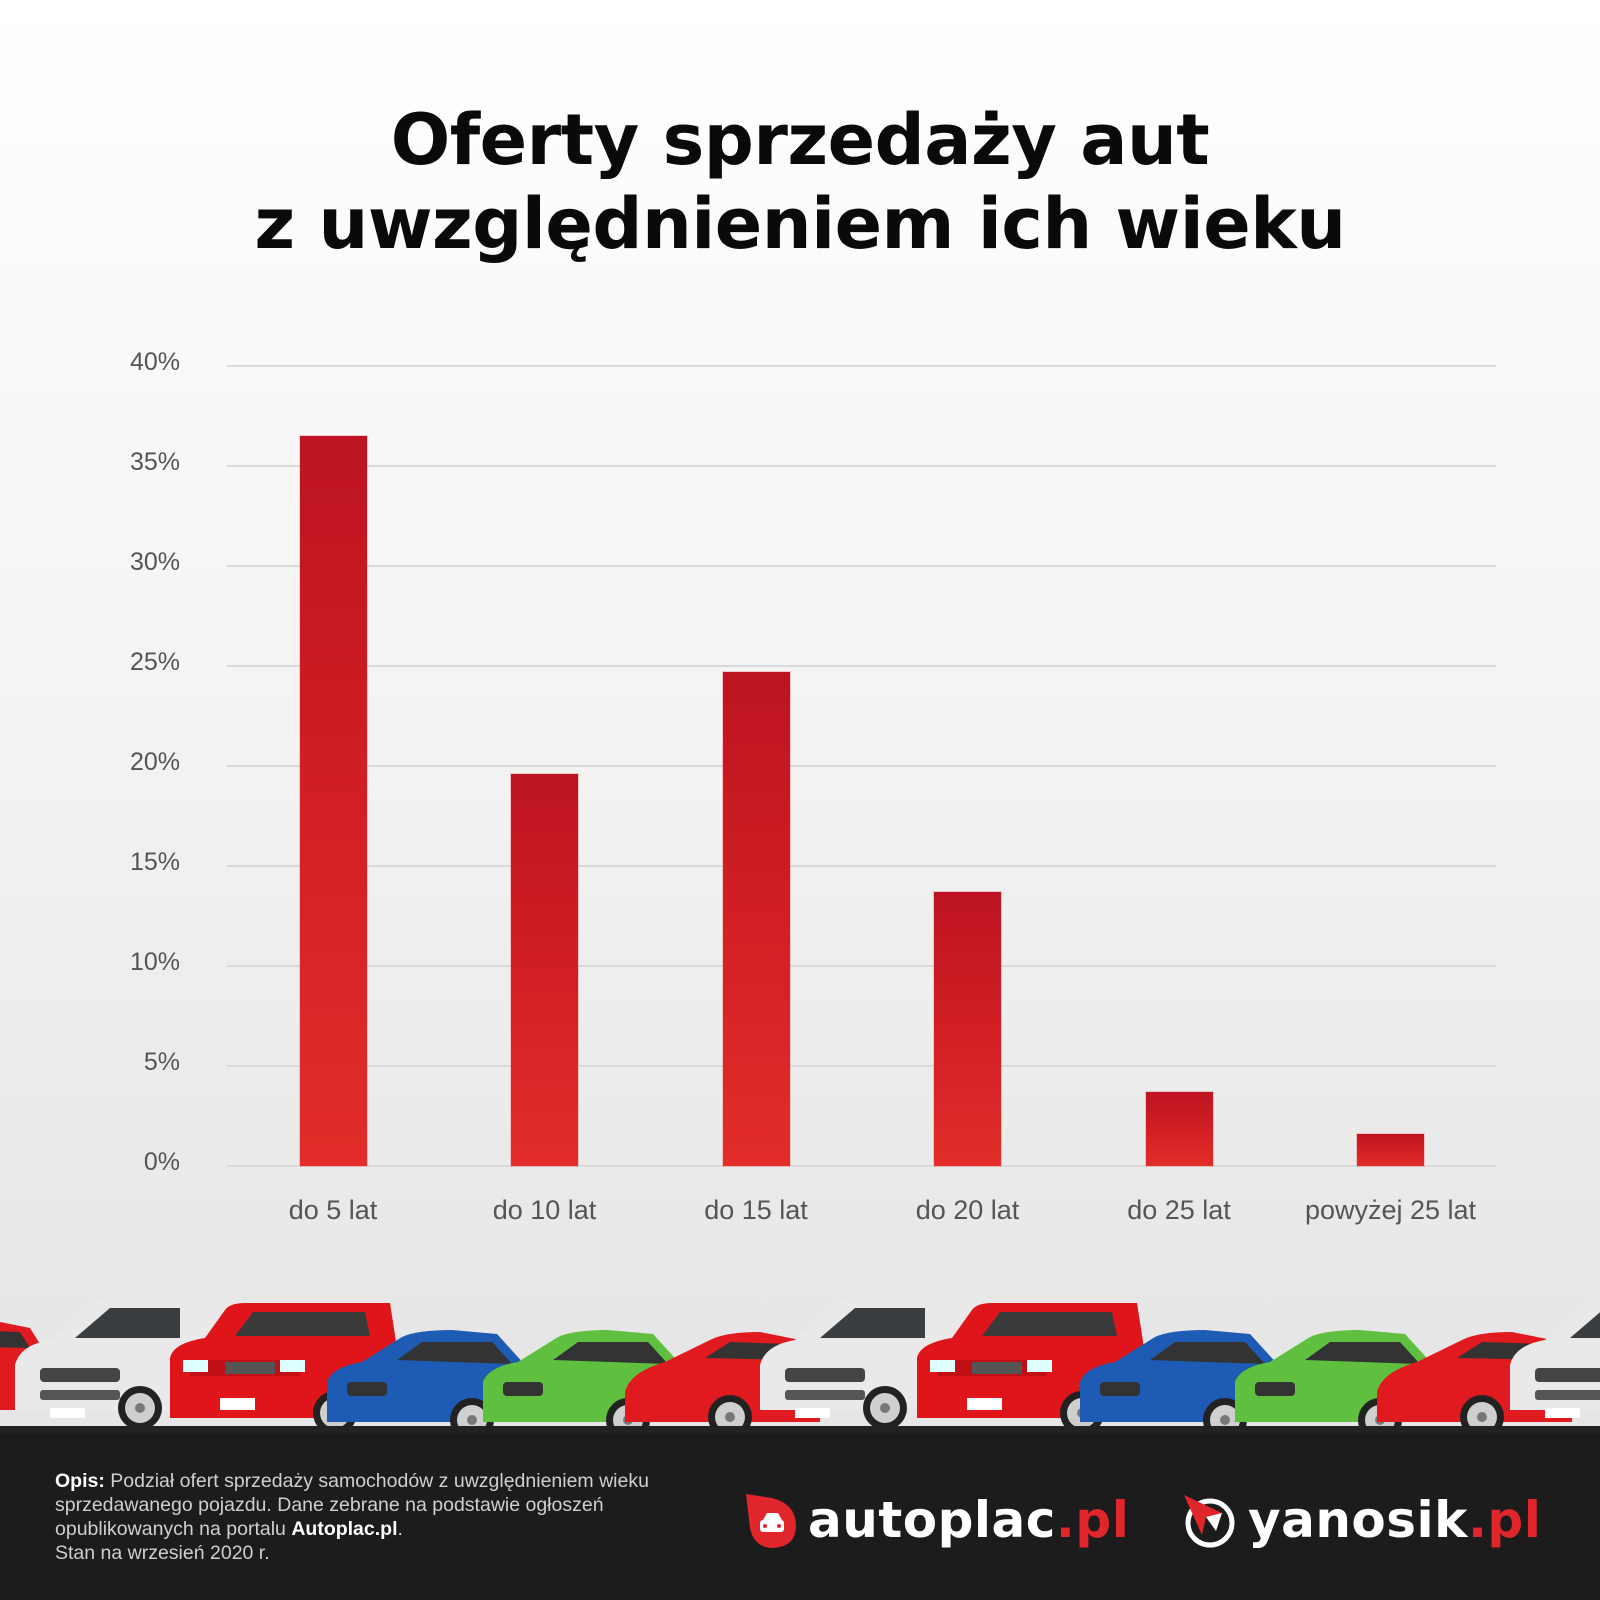  Describe the element at coordinates (333, 1210) in the screenshot. I see `x-tick-label: do 5 lat` at that location.